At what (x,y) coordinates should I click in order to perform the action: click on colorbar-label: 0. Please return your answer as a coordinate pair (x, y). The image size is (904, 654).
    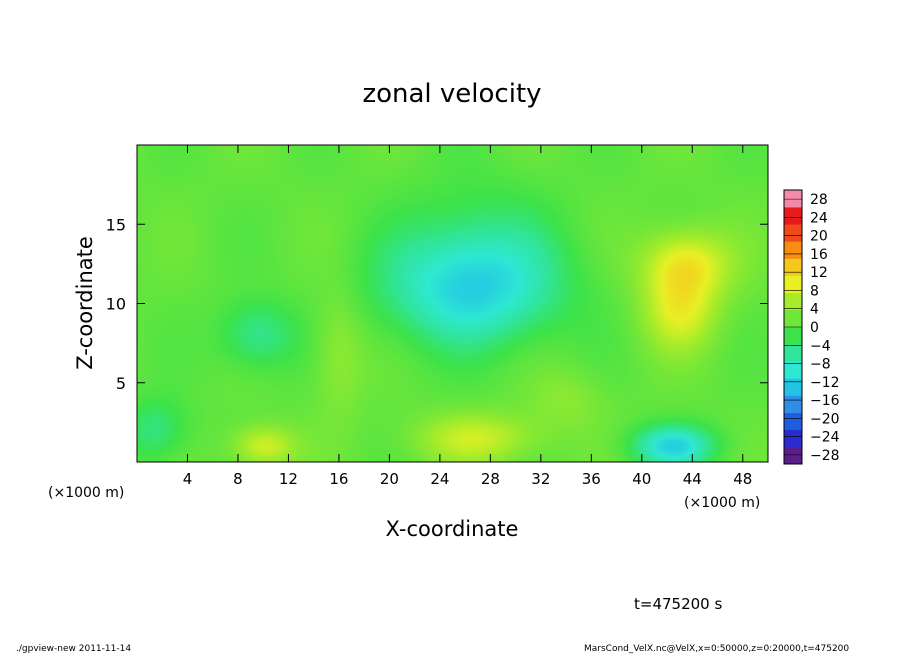
    Looking at the image, I should click on (814, 328).